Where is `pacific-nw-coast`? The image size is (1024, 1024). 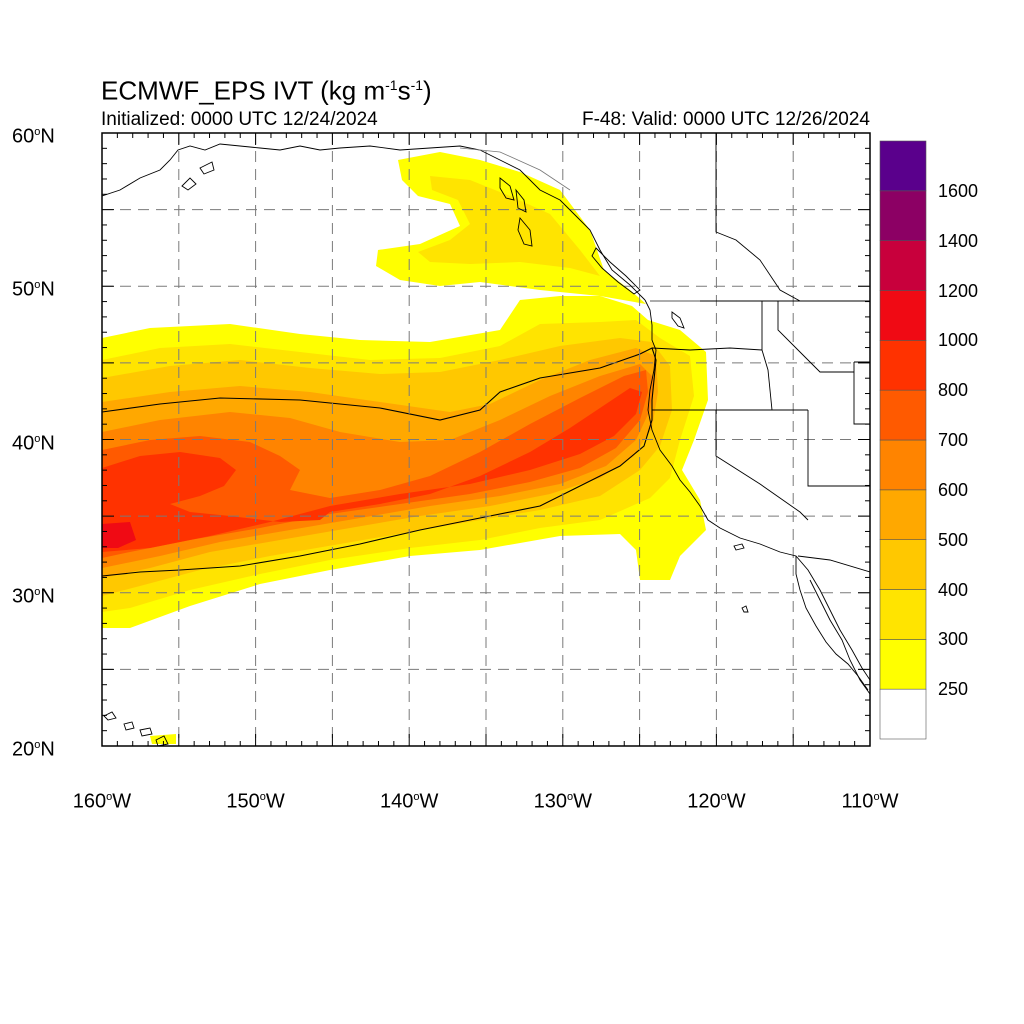 pacific-nw-coast is located at coordinates (757, 490).